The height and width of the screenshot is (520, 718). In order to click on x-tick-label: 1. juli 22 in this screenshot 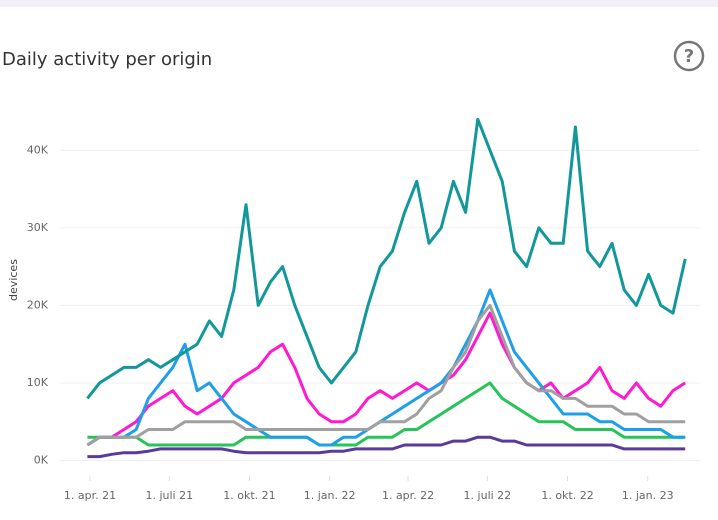, I will do `click(488, 495)`.